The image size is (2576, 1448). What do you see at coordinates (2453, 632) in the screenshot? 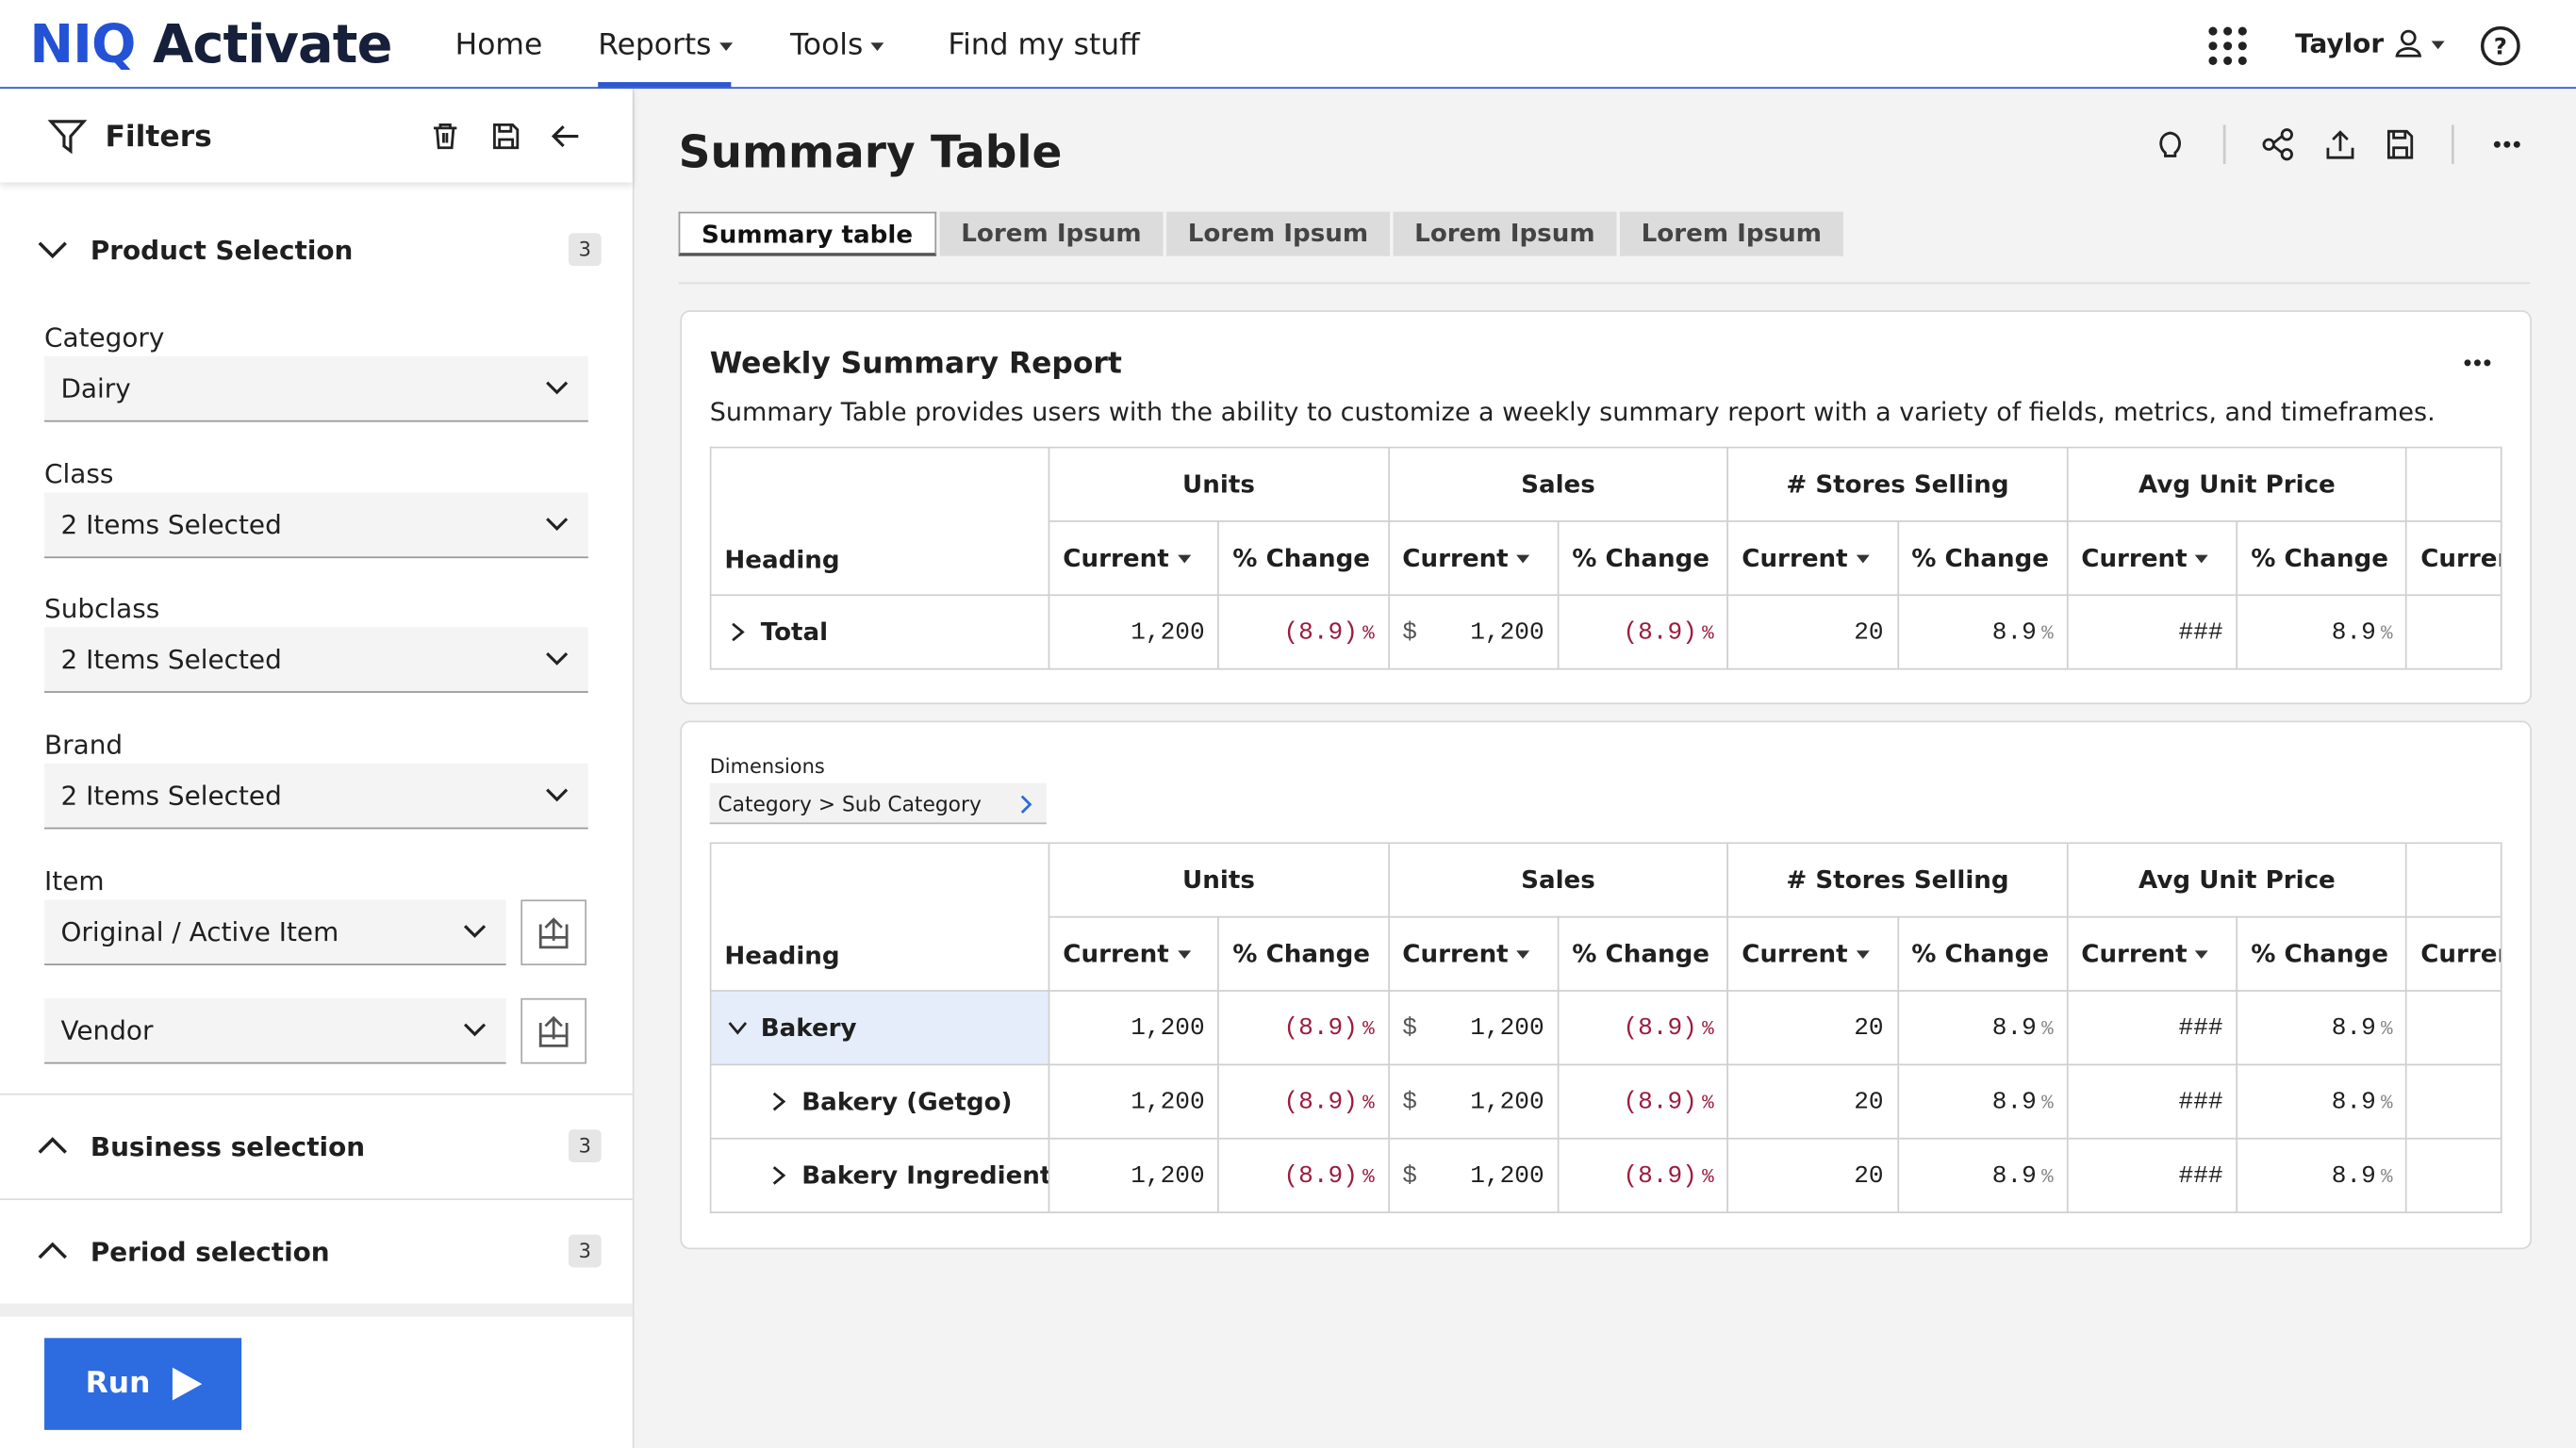
I see `cell` at bounding box center [2453, 632].